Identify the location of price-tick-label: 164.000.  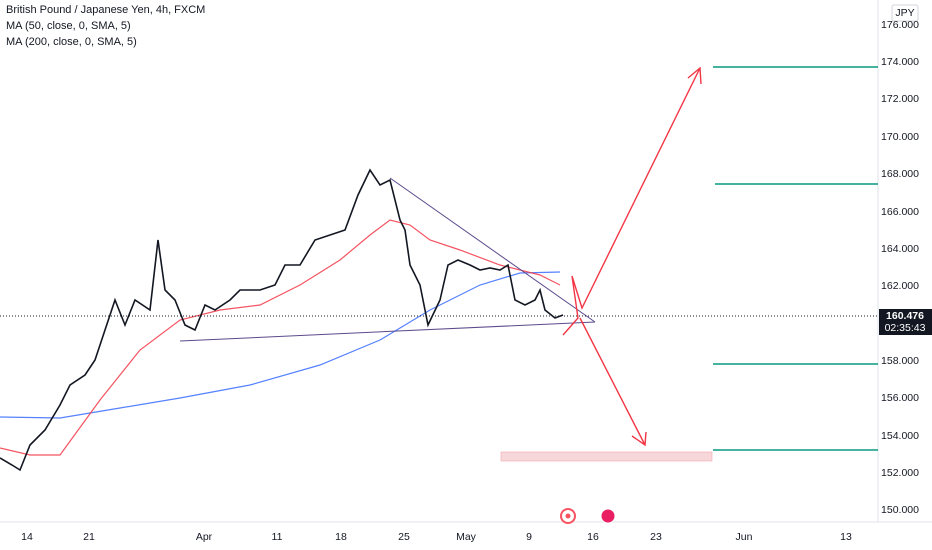
(900, 249).